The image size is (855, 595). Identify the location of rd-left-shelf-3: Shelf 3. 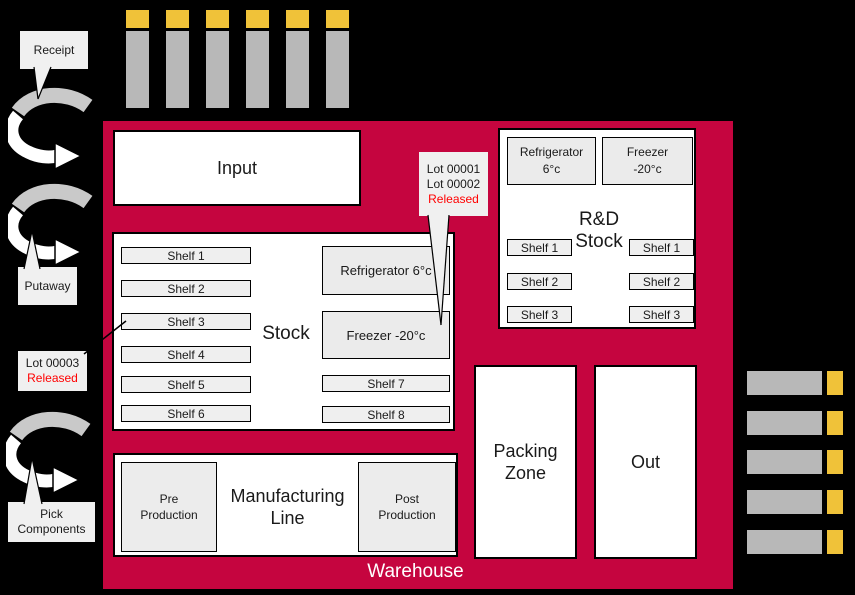
(539, 314).